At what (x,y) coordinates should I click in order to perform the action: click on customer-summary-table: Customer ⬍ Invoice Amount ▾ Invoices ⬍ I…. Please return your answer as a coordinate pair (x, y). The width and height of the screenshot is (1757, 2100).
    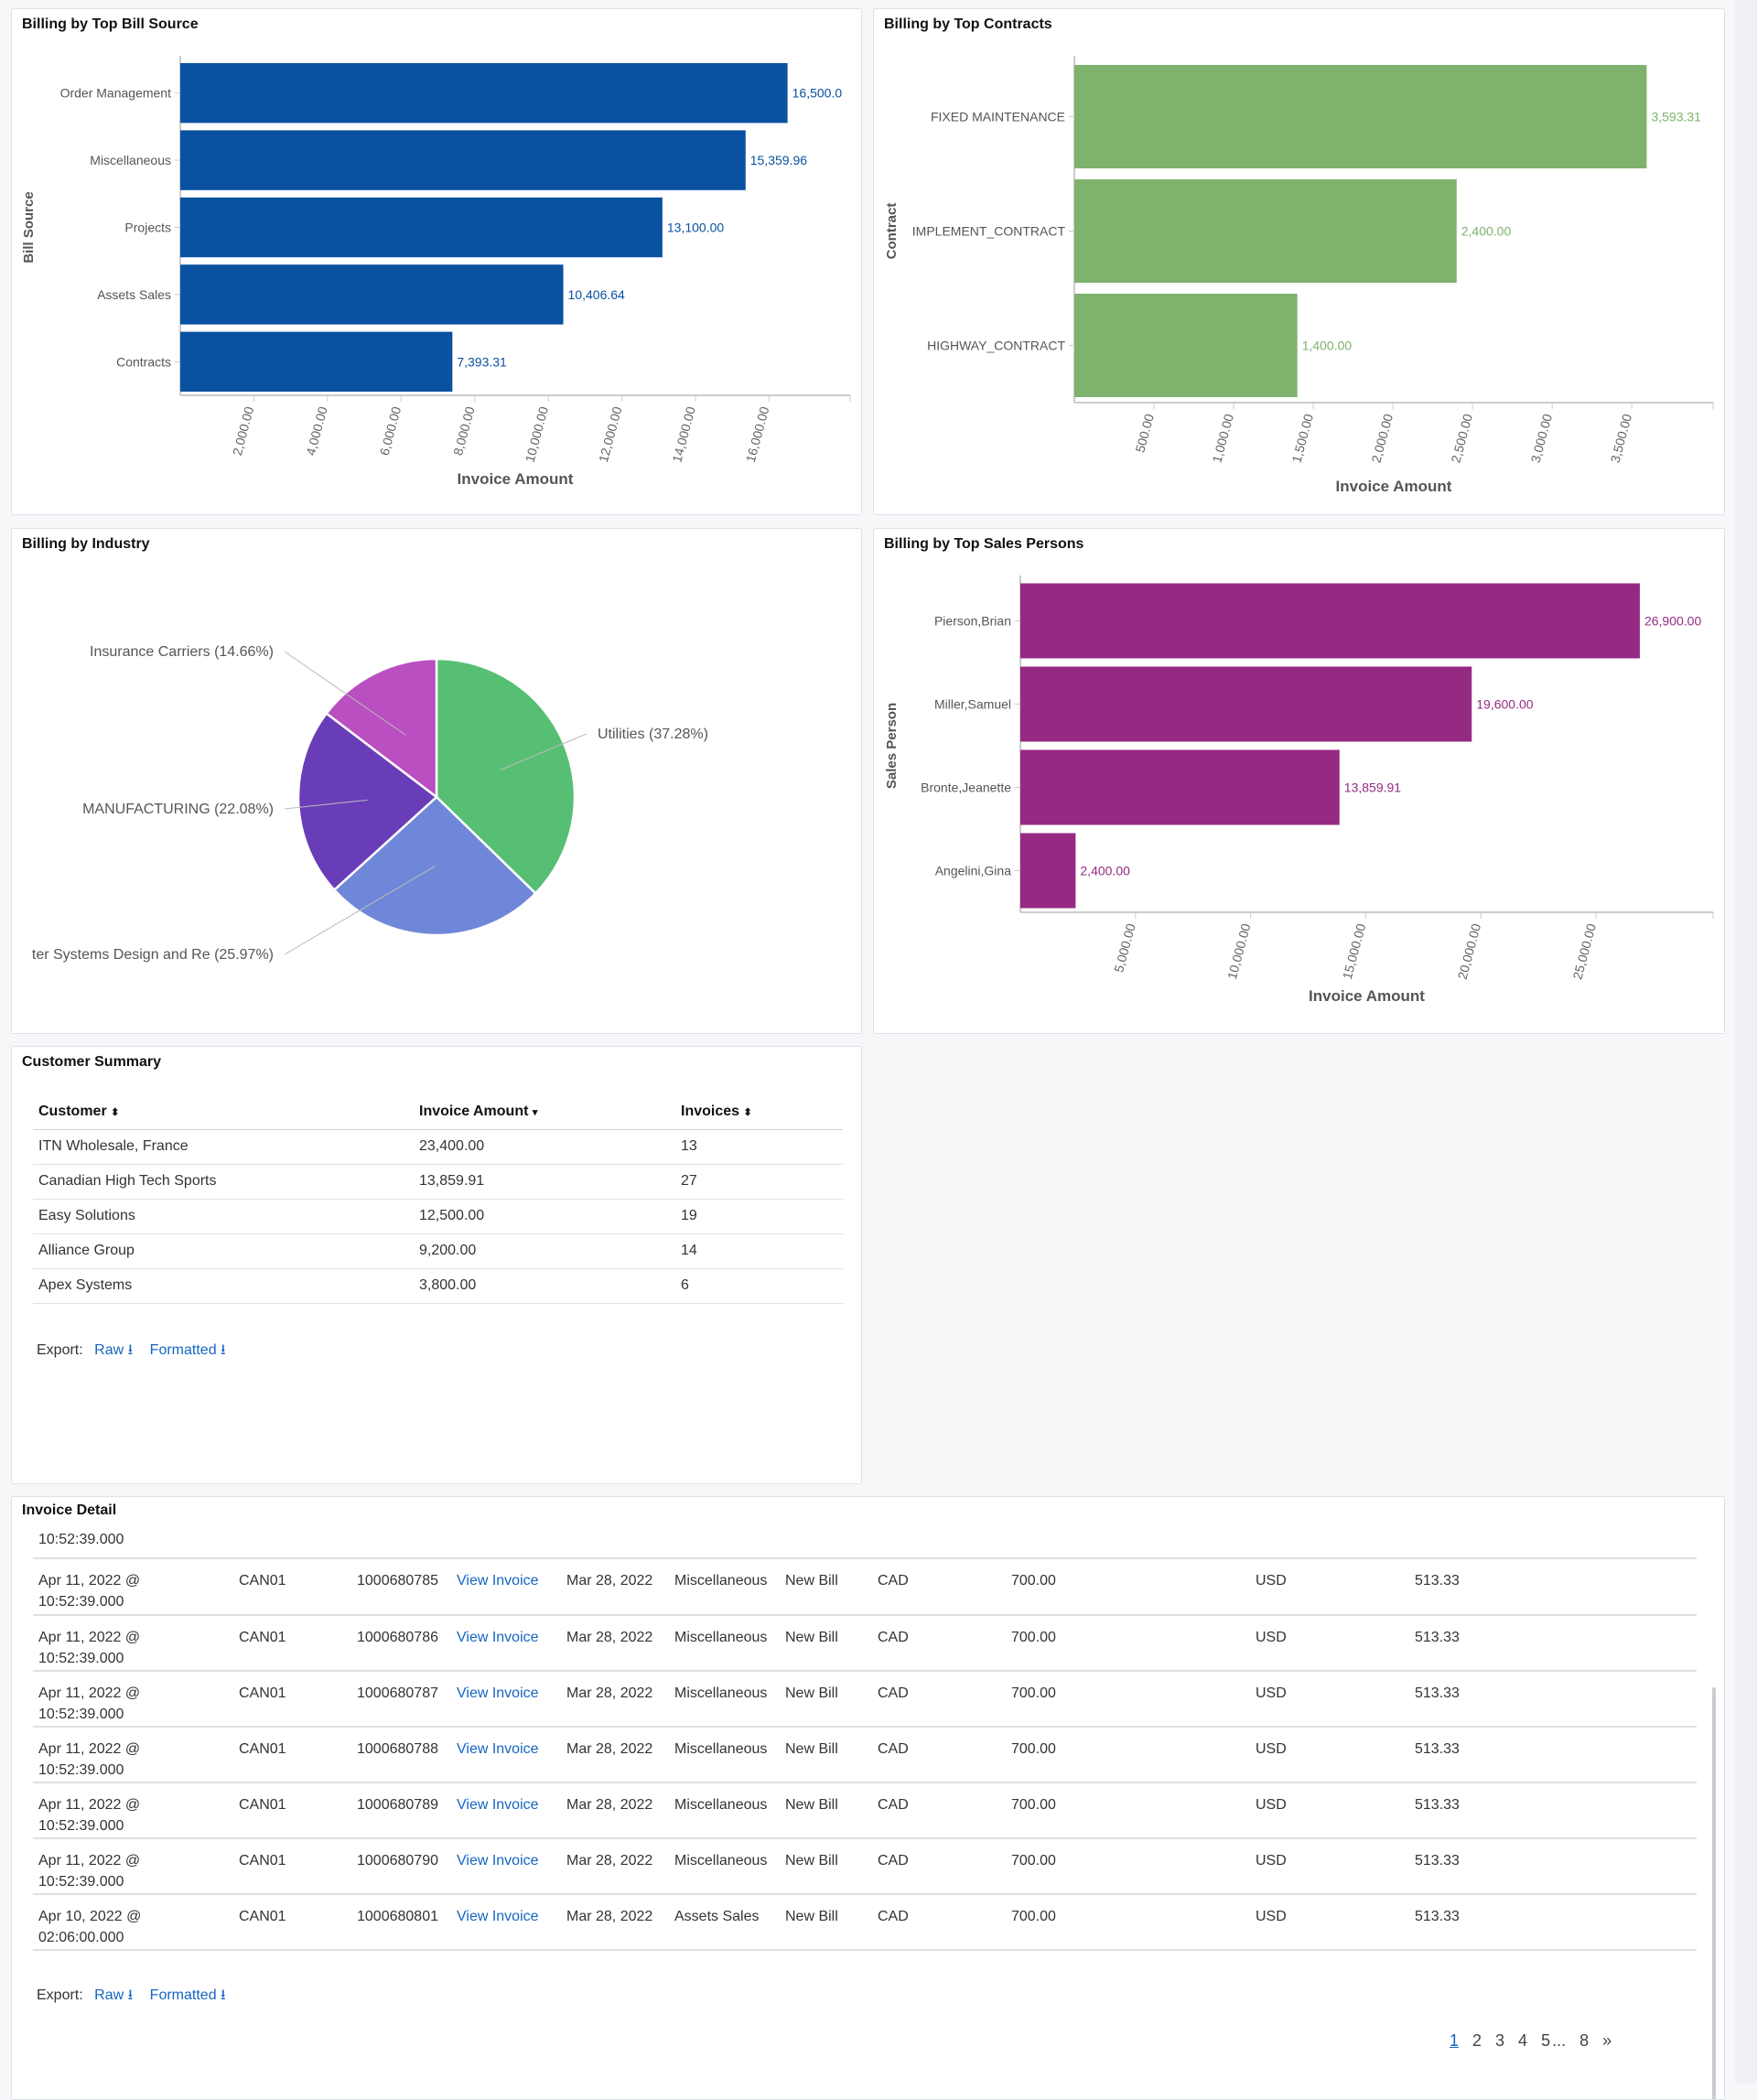
    Looking at the image, I should click on (438, 1199).